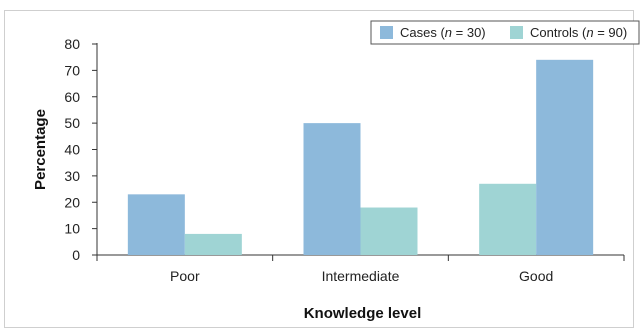 Image resolution: width=640 pixels, height=332 pixels. Describe the element at coordinates (156, 224) in the screenshot. I see `bar-cases-poor` at that location.